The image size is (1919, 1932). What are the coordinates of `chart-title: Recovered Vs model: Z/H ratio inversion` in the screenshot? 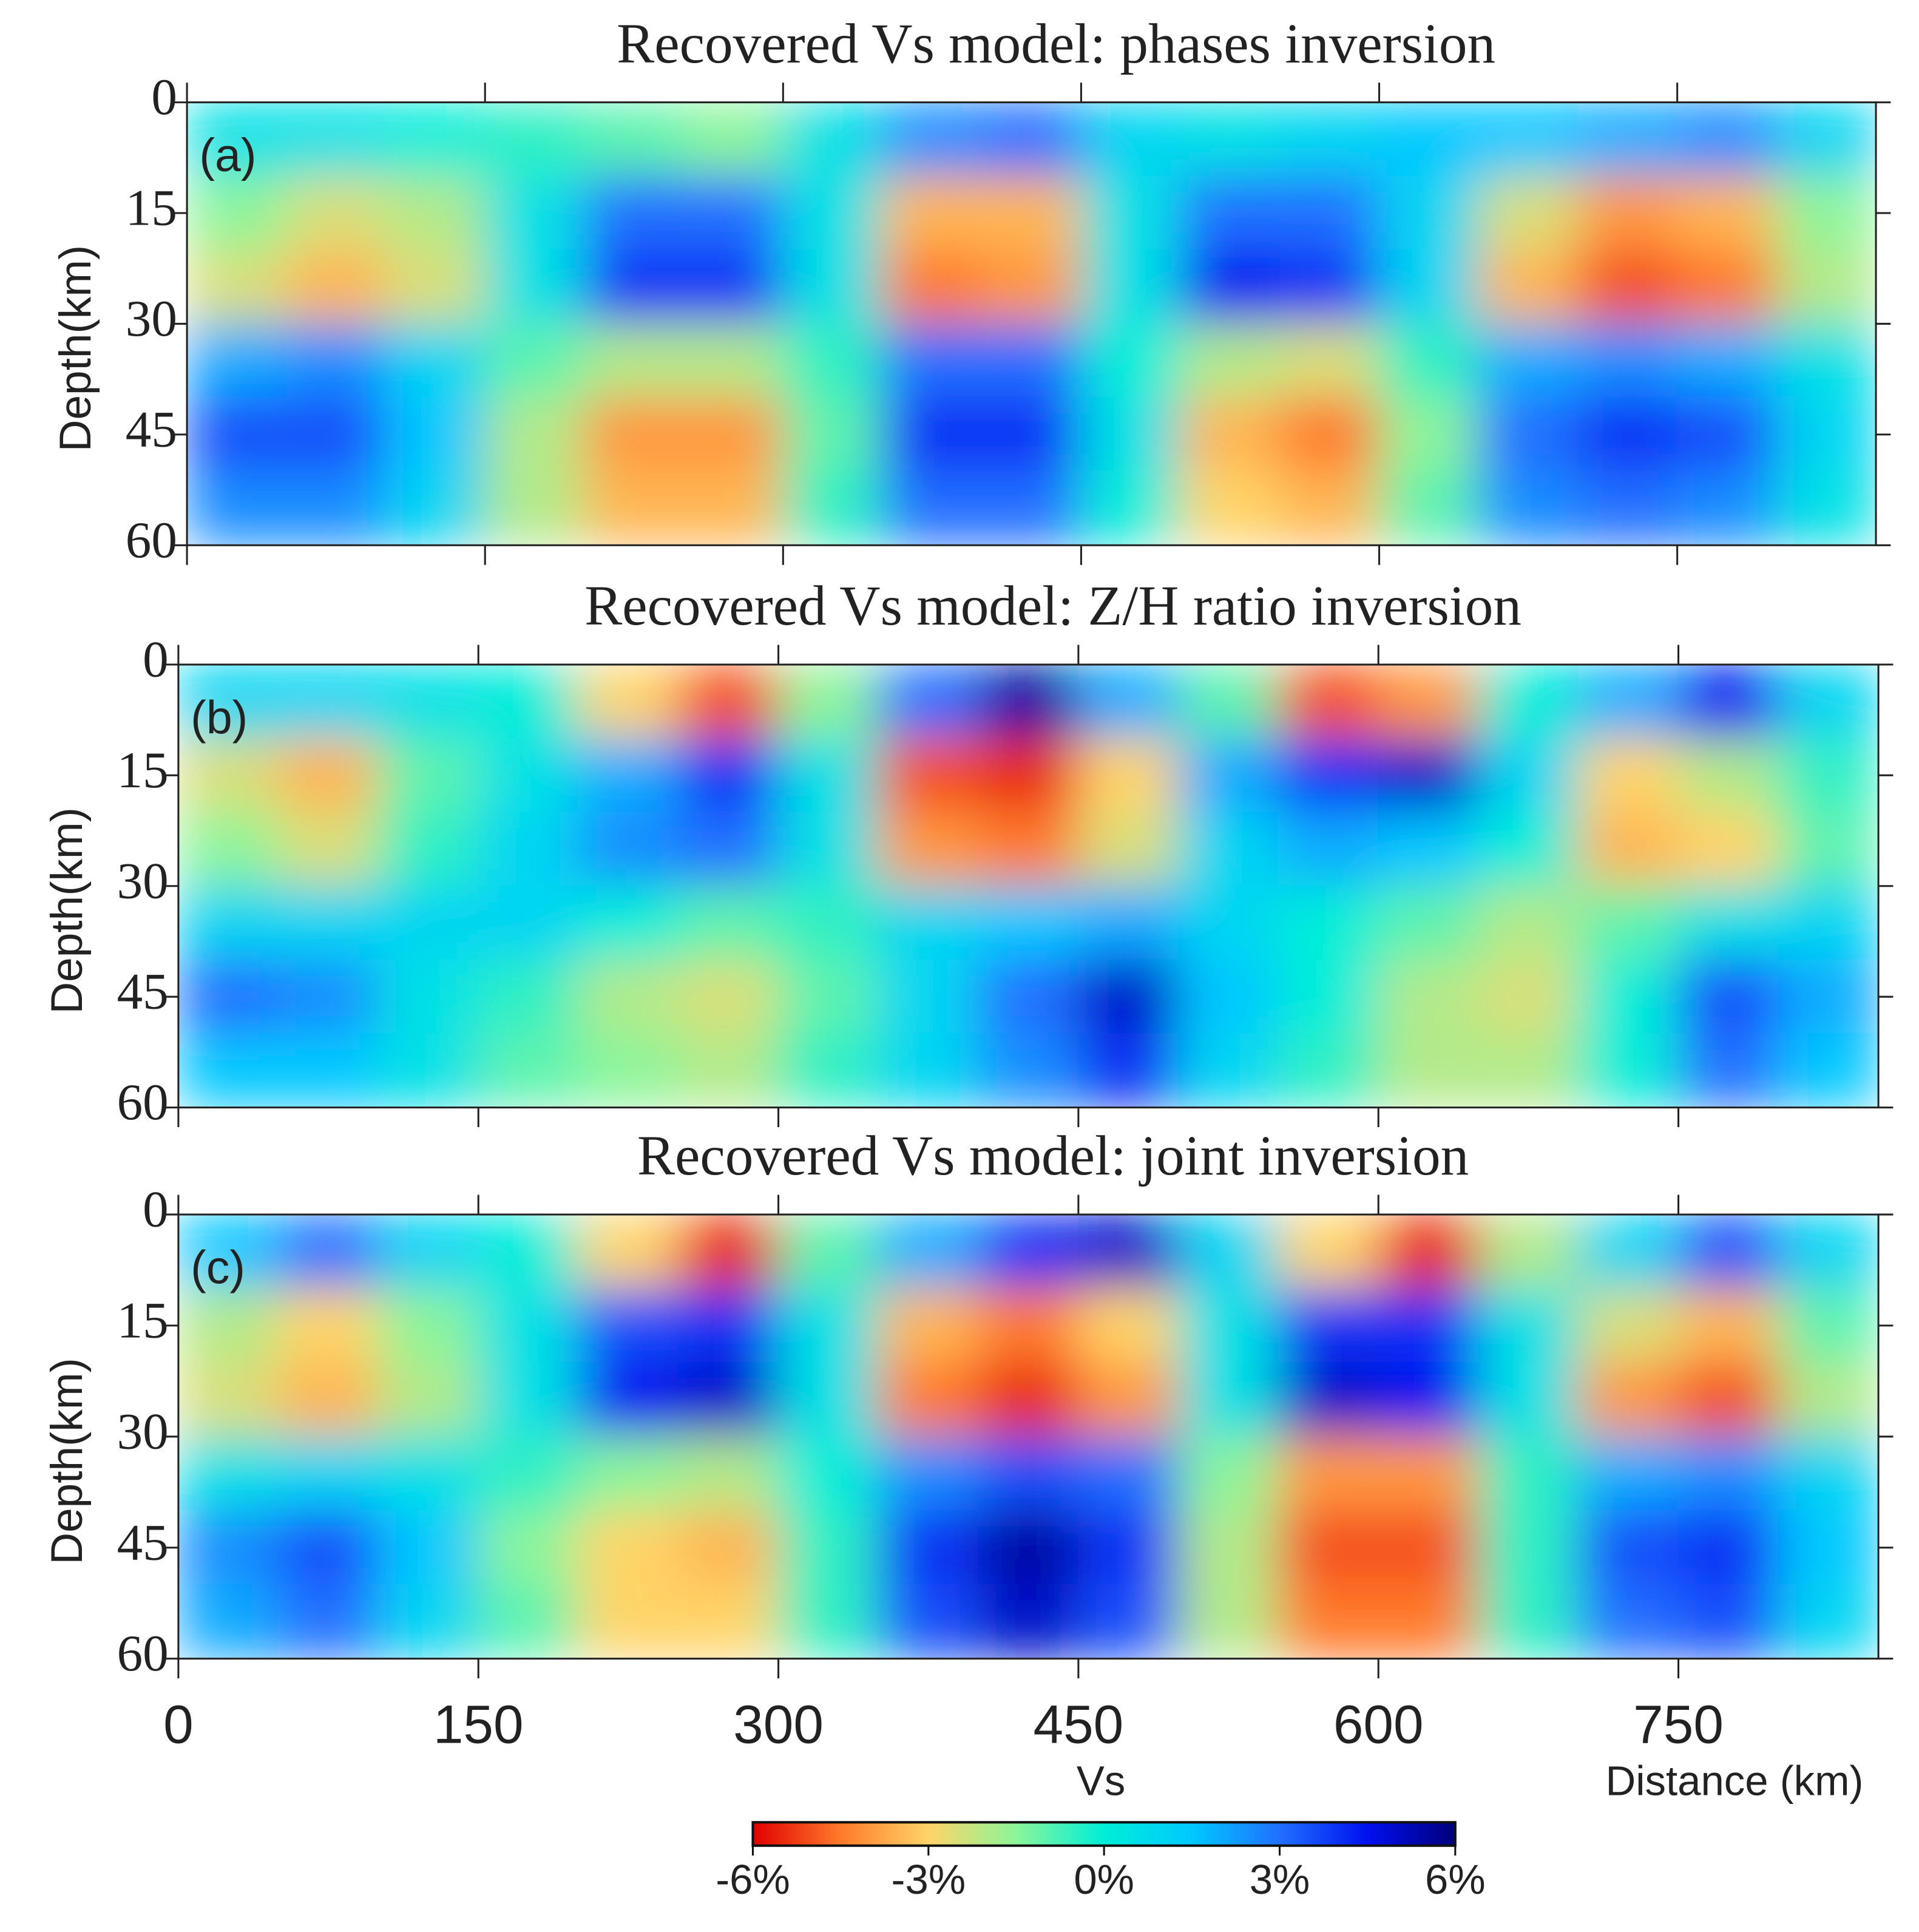 It's located at (1052, 606).